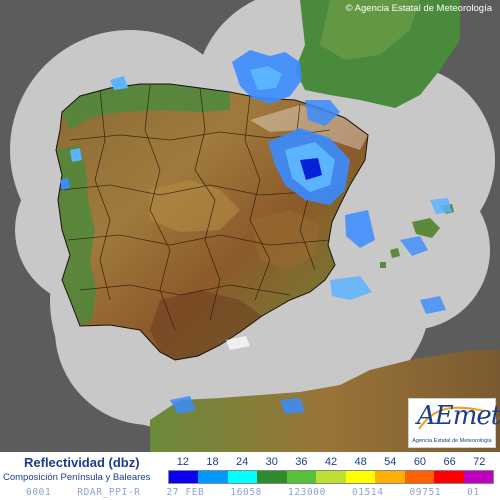 The width and height of the screenshot is (500, 500). What do you see at coordinates (307, 492) in the screenshot?
I see `status-token: 123000` at bounding box center [307, 492].